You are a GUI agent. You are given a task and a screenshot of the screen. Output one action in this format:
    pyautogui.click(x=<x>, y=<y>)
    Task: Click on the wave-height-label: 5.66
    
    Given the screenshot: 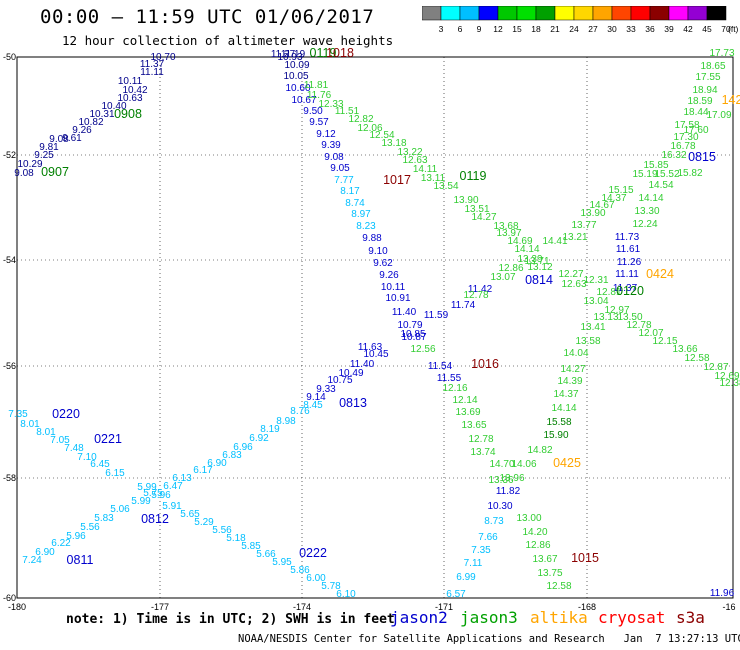 What is the action you would take?
    pyautogui.click(x=266, y=554)
    